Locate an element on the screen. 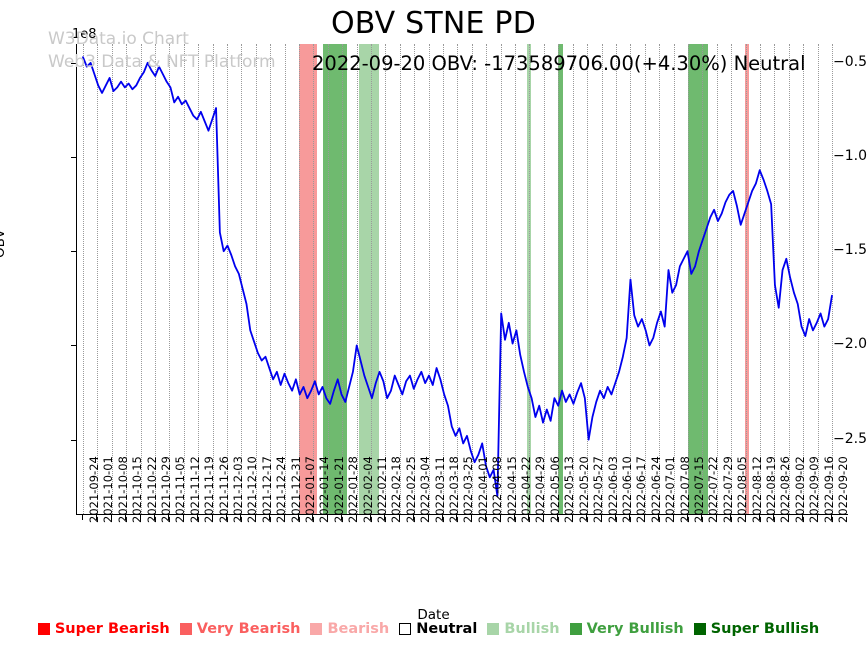  y-tick-label: −1.5 is located at coordinates (850, 250).